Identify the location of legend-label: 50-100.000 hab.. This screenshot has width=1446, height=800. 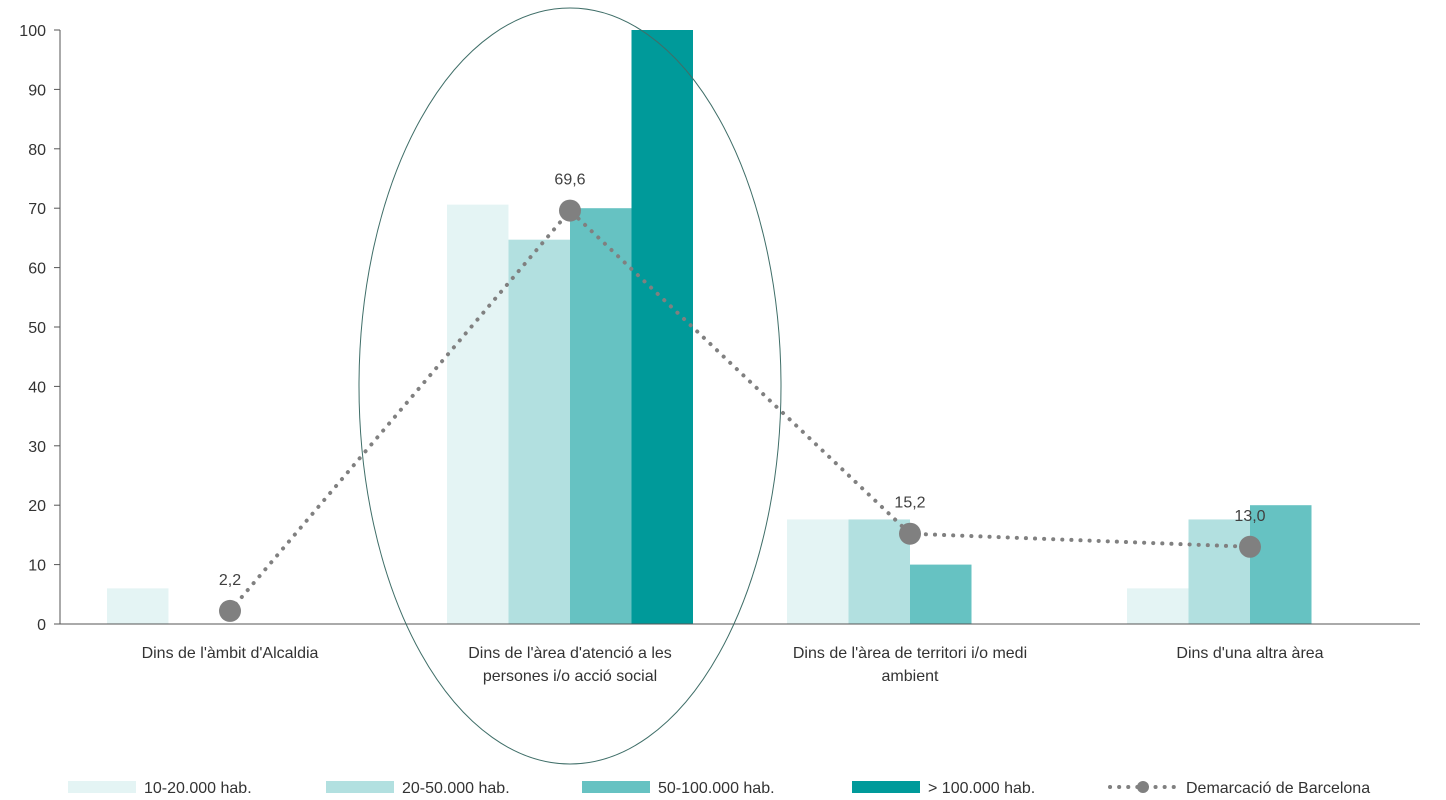
(716, 788).